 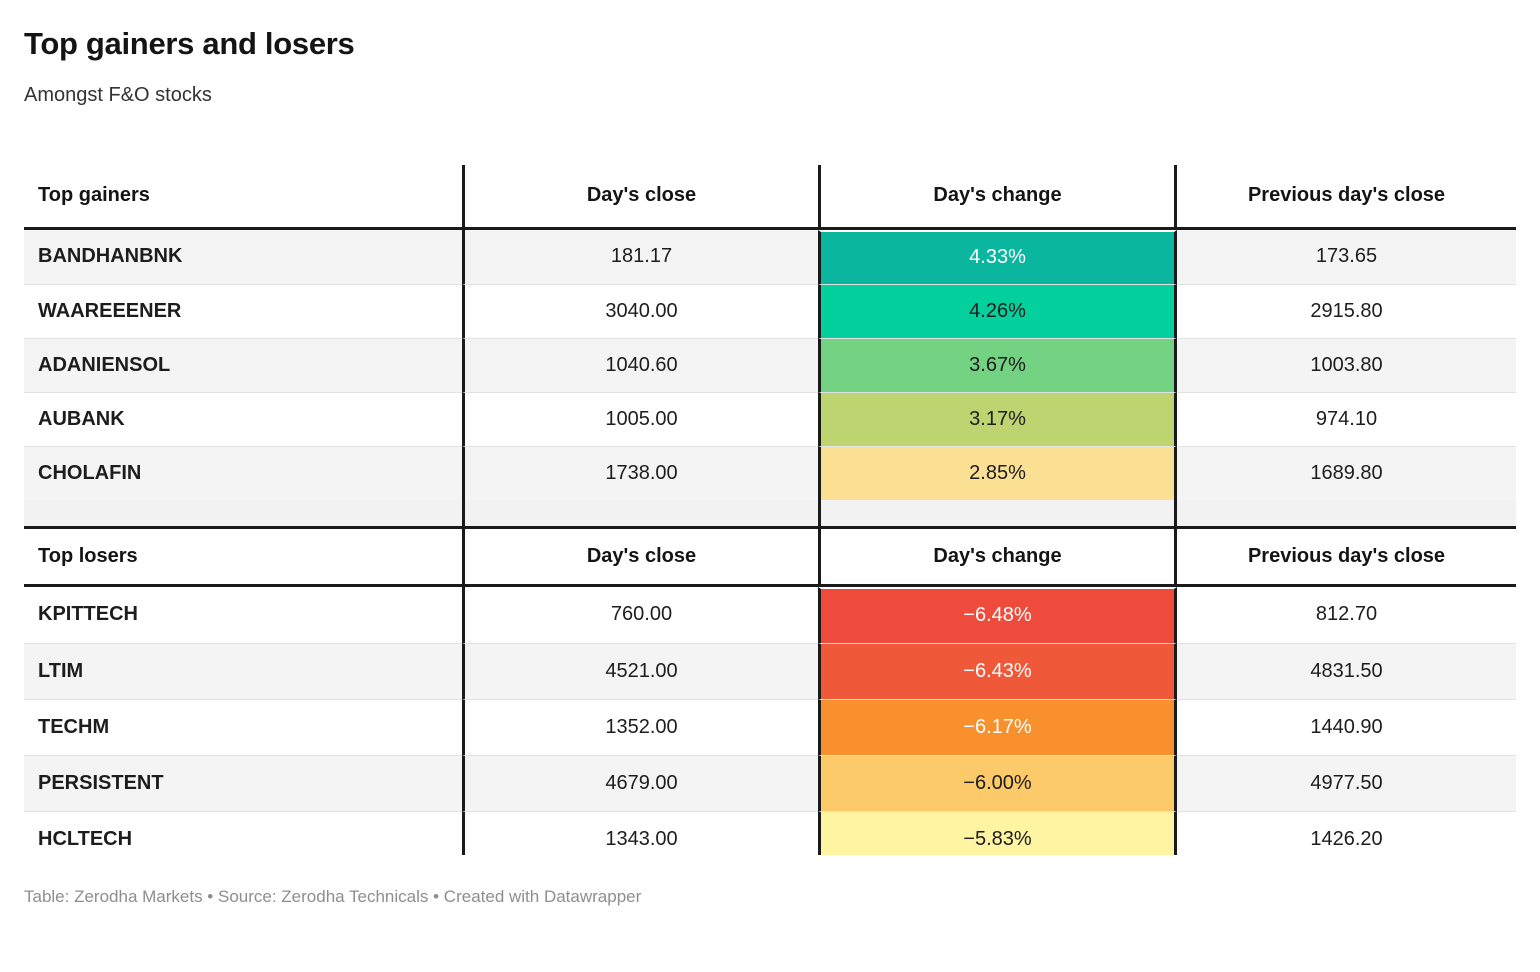 I want to click on previous-close-value: 812.70, so click(x=1346, y=614).